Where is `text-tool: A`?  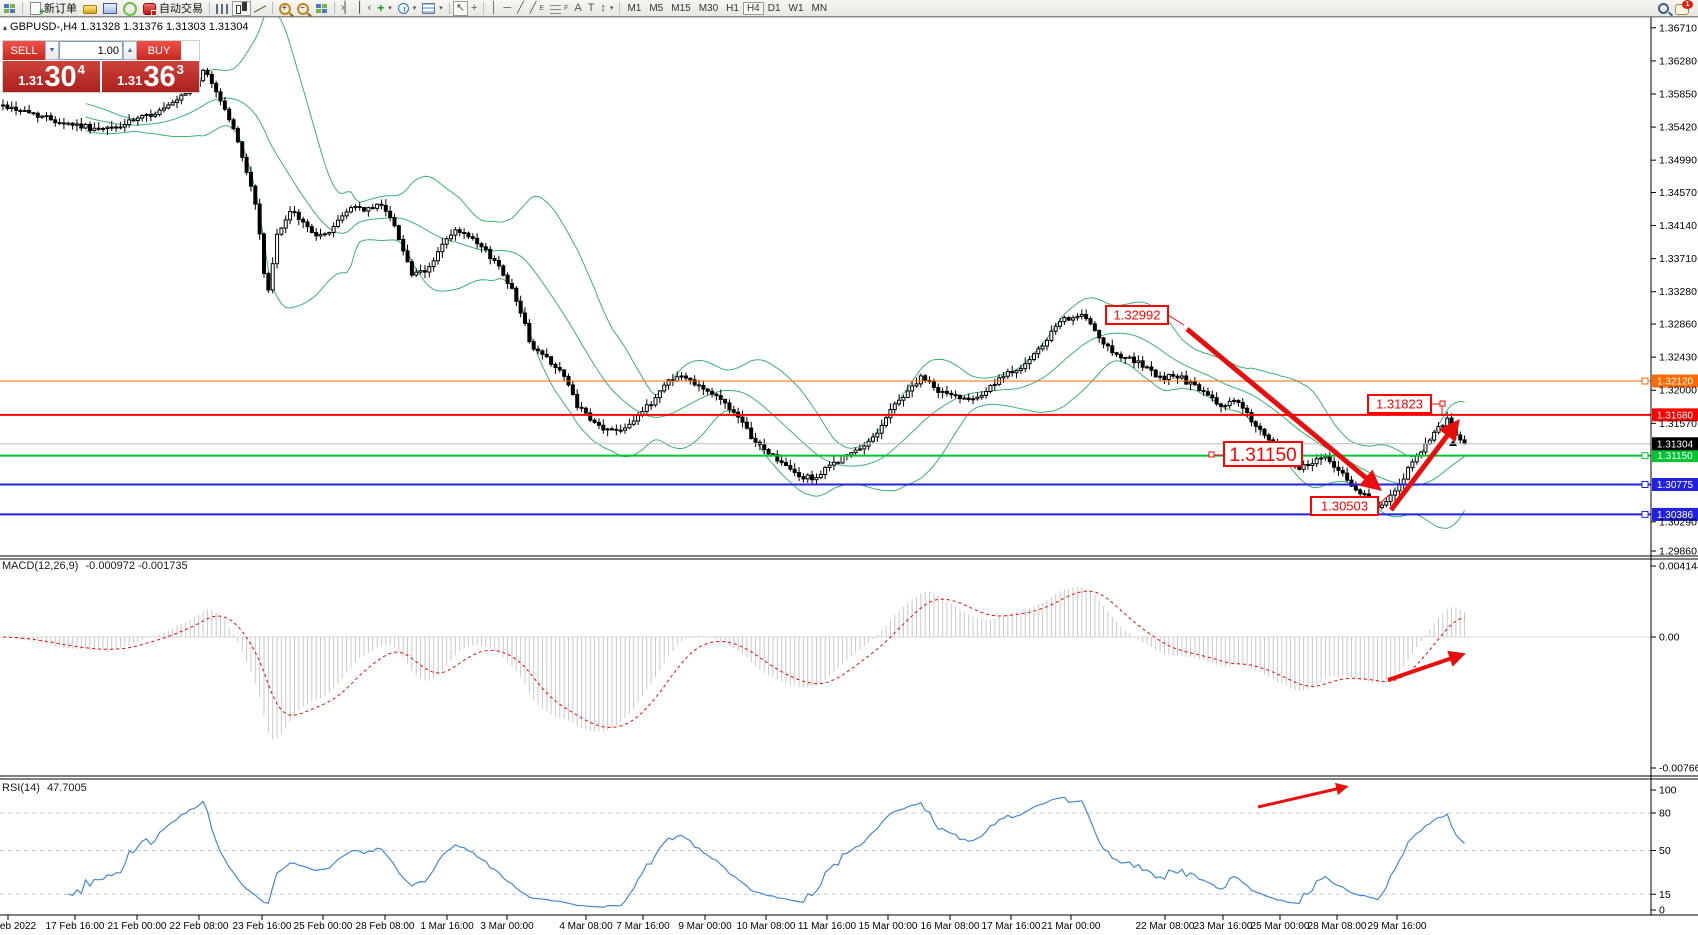
text-tool: A is located at coordinates (577, 8).